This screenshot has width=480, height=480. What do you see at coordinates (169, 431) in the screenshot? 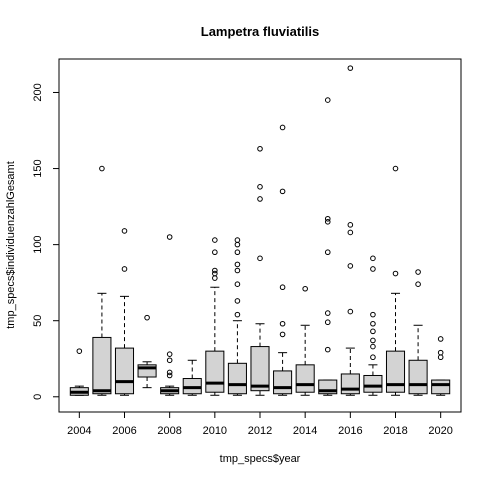
I see `x-tick-label: 2008` at bounding box center [169, 431].